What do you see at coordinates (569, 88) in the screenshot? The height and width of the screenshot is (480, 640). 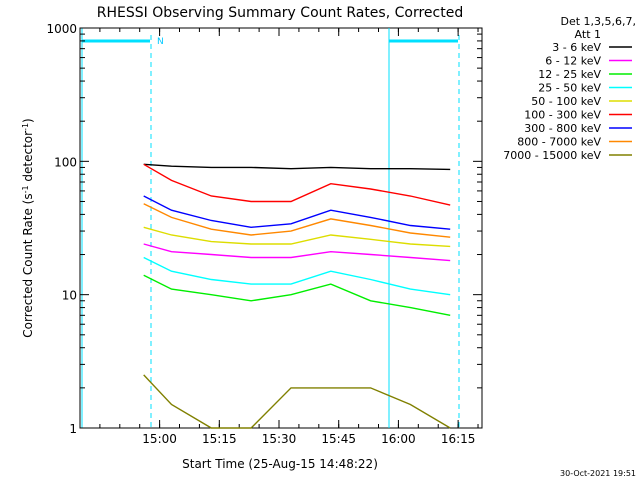 I see `legend-entry-label: 25 - 50 keV` at bounding box center [569, 88].